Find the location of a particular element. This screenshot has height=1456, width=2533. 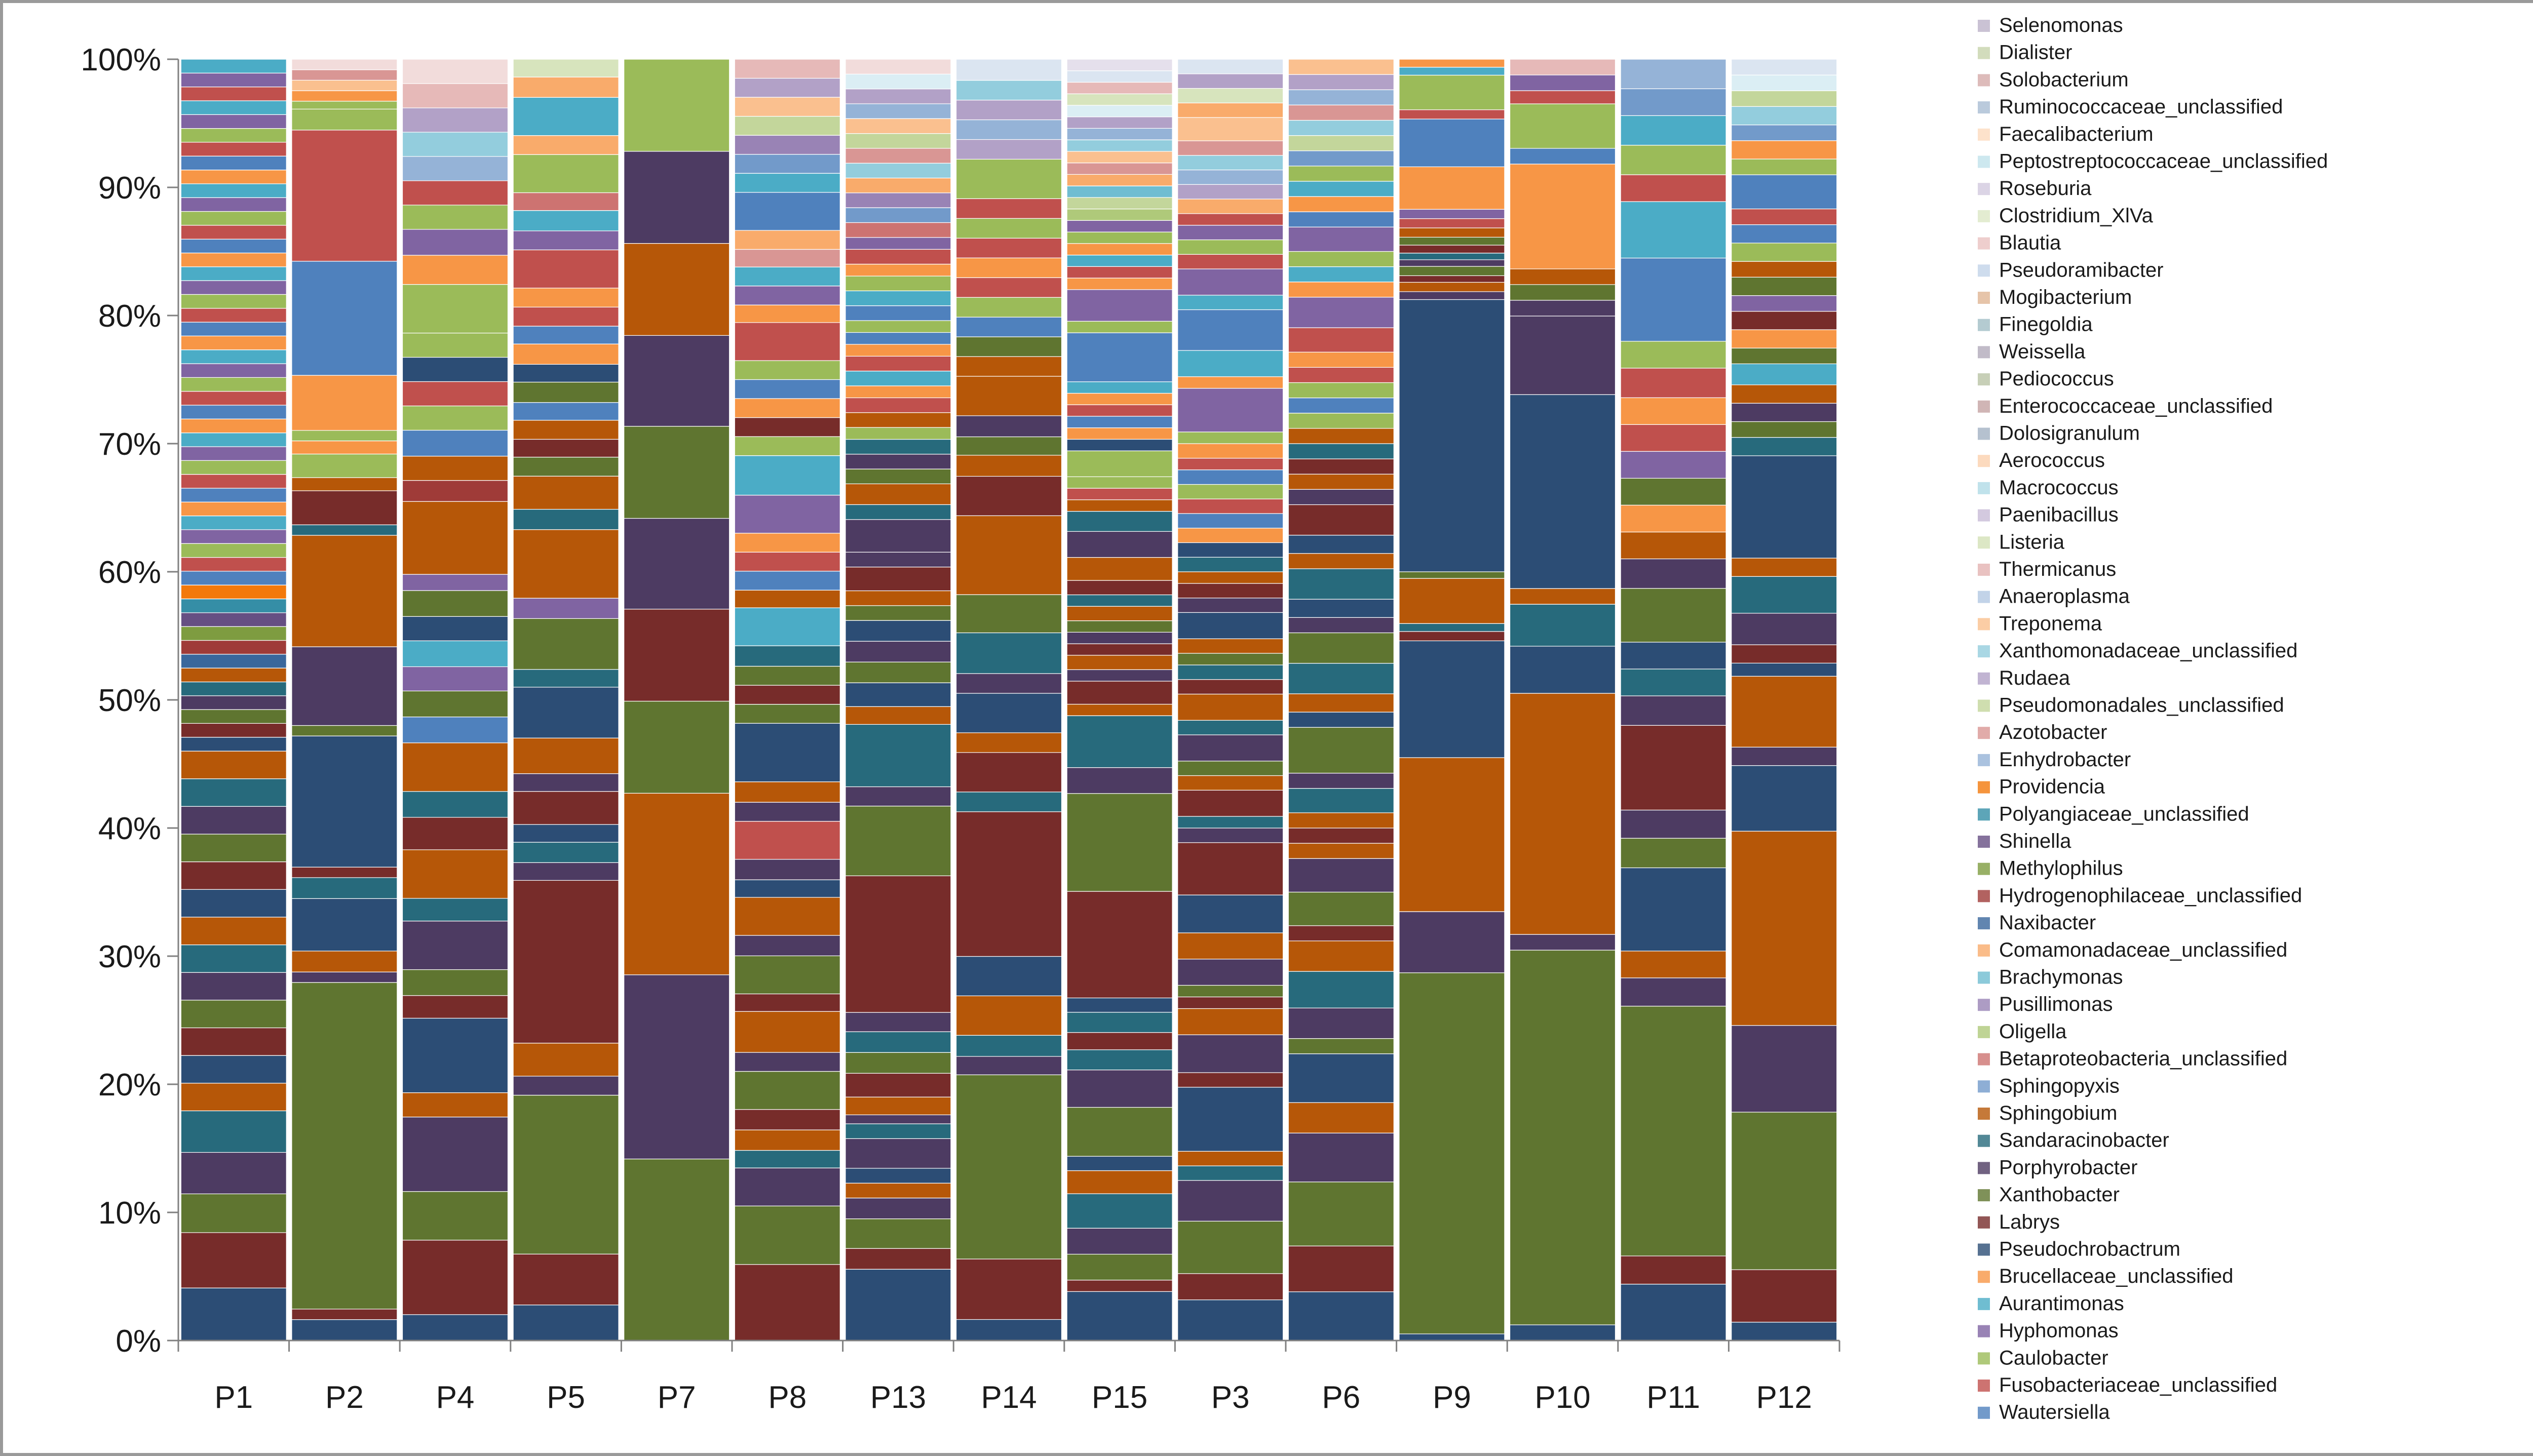

legend-entry: Dolosigranulum is located at coordinates (2059, 433).